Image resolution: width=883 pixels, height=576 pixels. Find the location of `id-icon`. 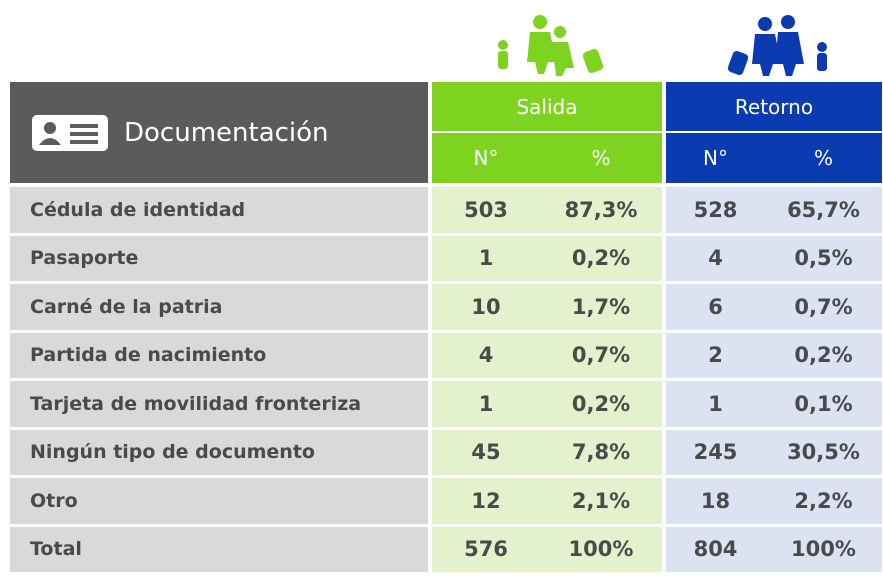

id-icon is located at coordinates (70, 132).